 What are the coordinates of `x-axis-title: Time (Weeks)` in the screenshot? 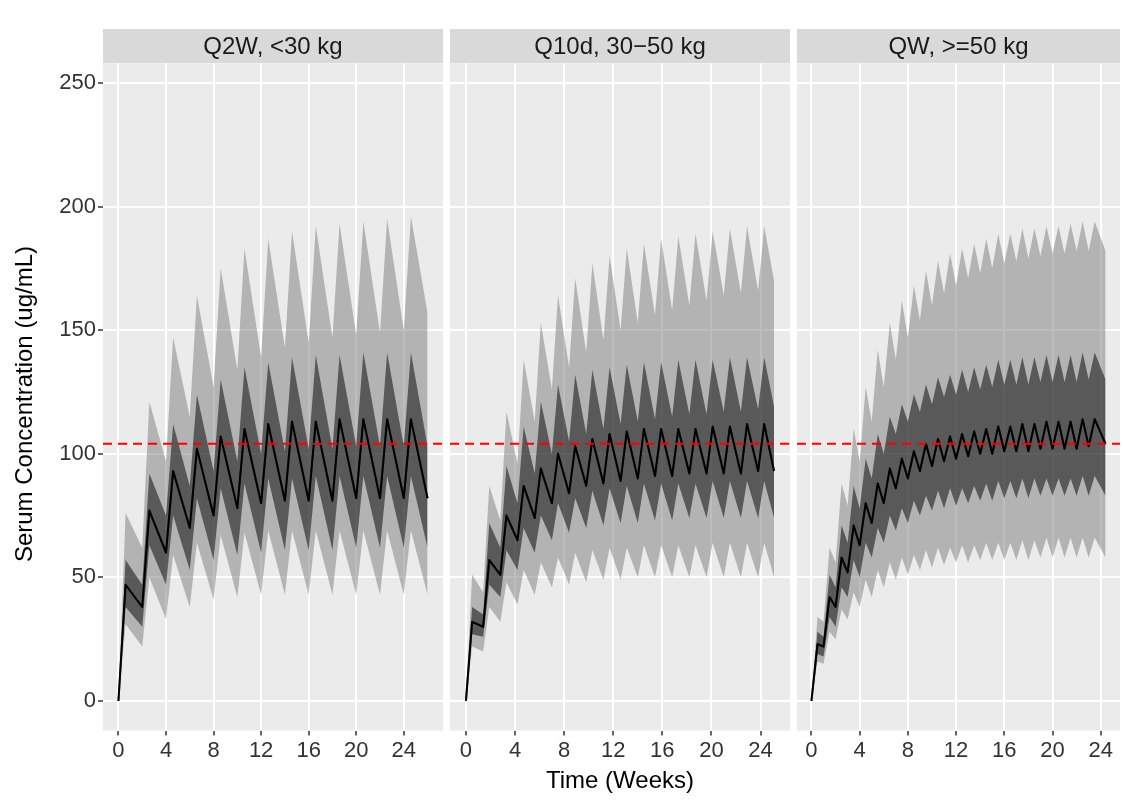 It's located at (620, 780).